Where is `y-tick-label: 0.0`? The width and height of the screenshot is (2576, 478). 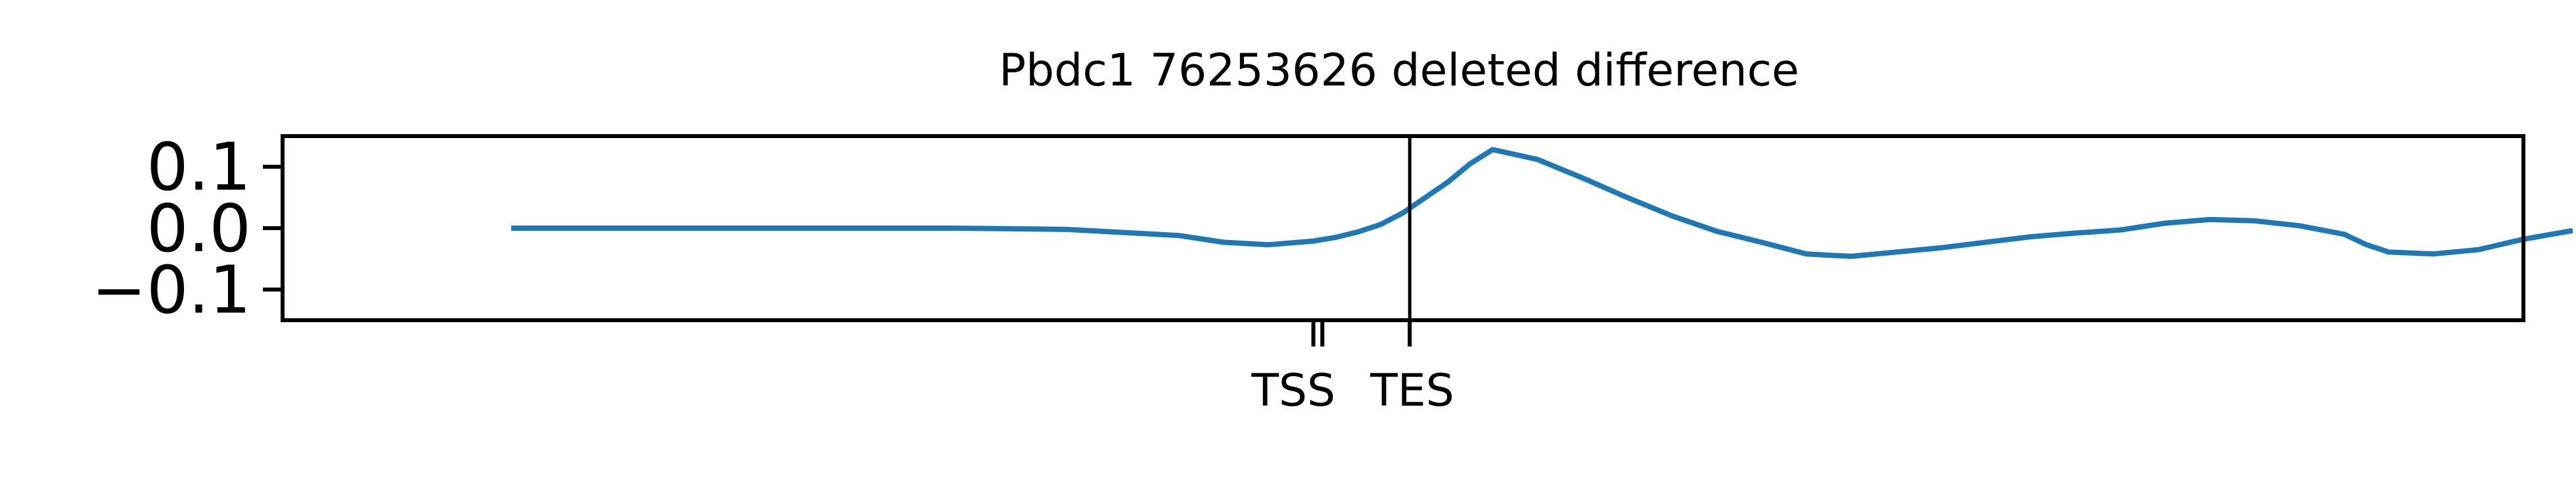 y-tick-label: 0.0 is located at coordinates (199, 229).